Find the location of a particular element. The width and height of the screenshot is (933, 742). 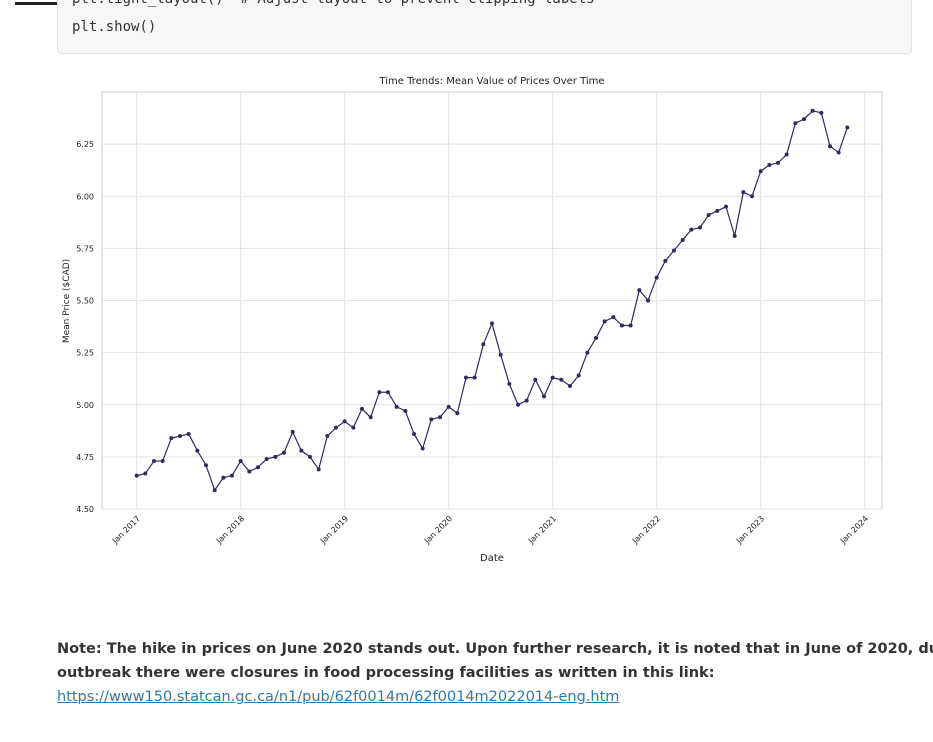

y-axis-label: Mean Price ($CAD) is located at coordinates (67, 301).